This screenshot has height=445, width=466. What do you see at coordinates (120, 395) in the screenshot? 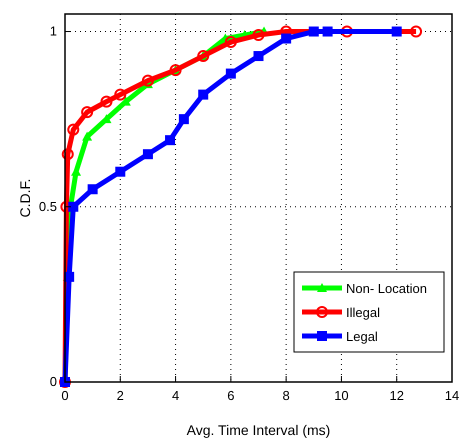
I see `x-tick-label: 2` at bounding box center [120, 395].